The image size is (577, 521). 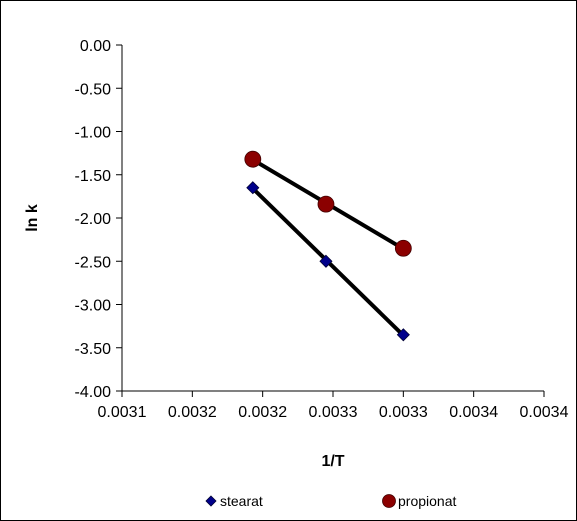 I want to click on y-tick-label: -3.50, so click(x=93, y=349).